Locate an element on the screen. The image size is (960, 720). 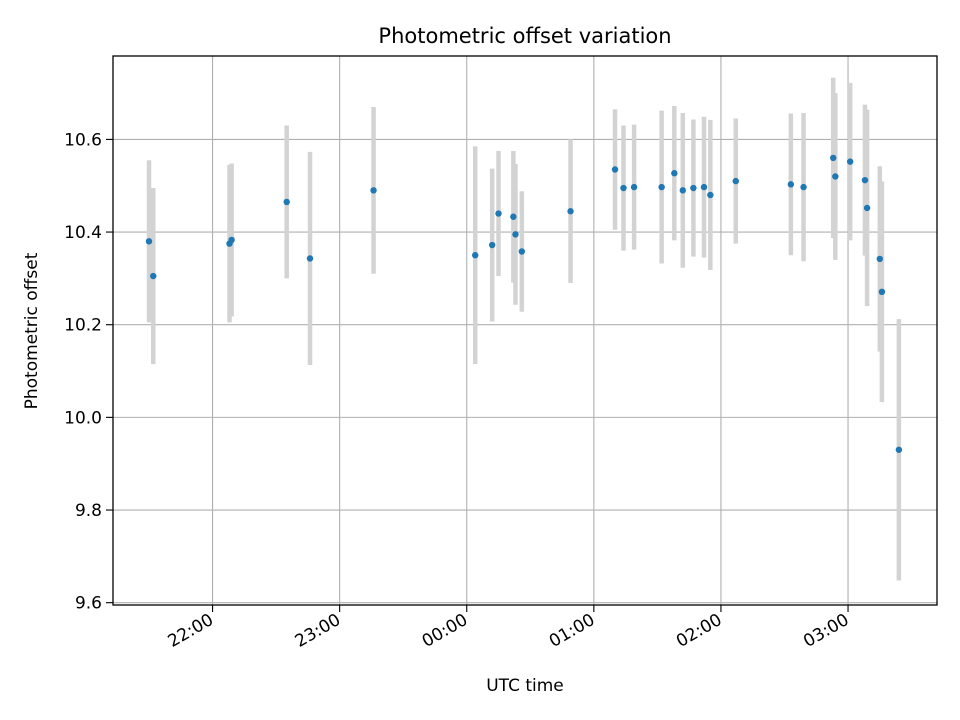
y-tick-label: 10.0 is located at coordinates (83, 418).